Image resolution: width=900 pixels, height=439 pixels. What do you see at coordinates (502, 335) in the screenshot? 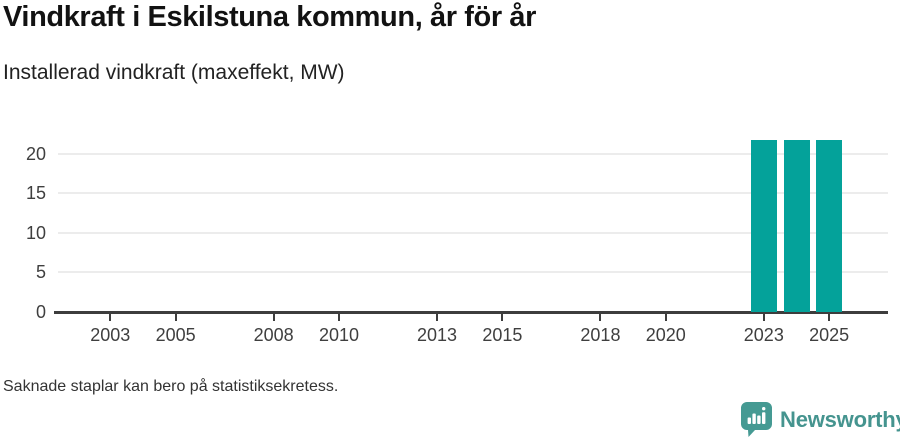
I see `x-axis-label: 2015` at bounding box center [502, 335].